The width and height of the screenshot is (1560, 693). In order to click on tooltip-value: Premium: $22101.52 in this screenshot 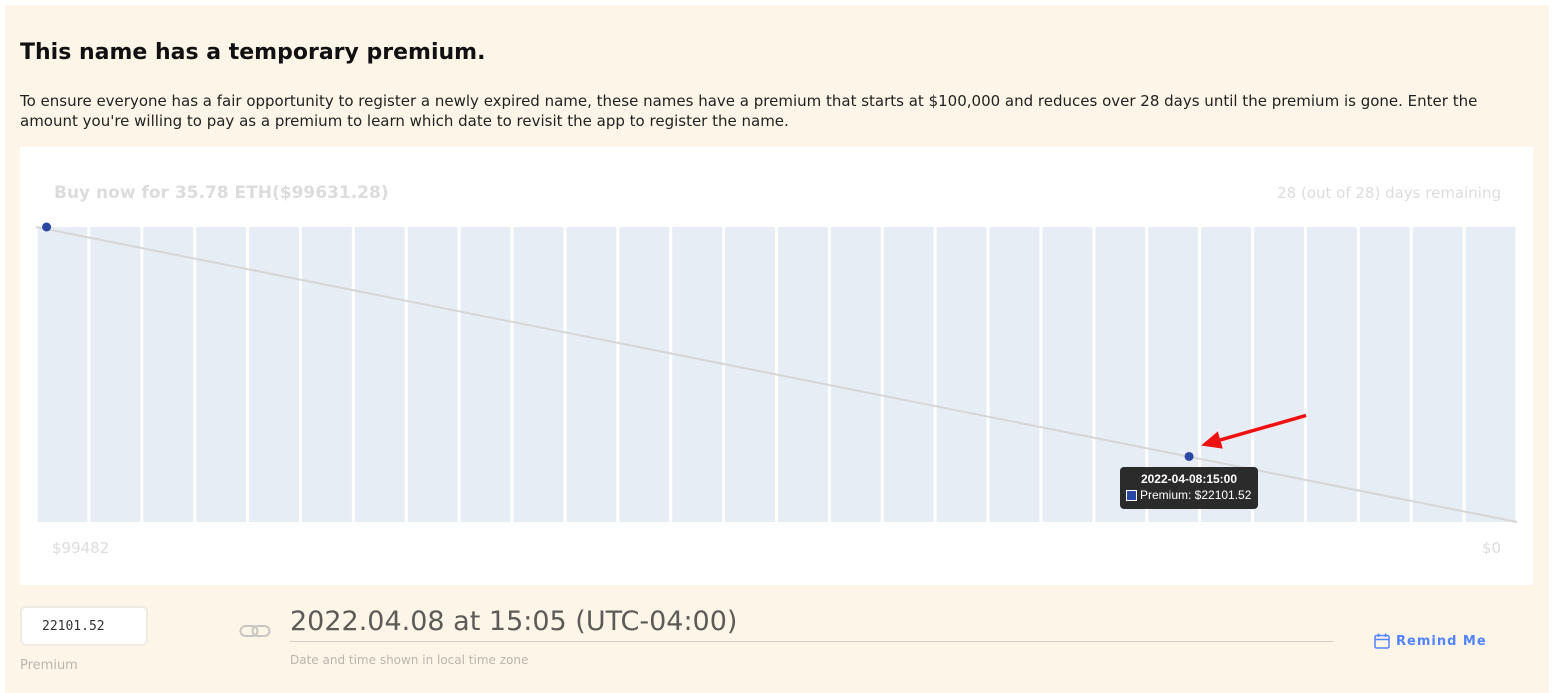, I will do `click(1196, 495)`.